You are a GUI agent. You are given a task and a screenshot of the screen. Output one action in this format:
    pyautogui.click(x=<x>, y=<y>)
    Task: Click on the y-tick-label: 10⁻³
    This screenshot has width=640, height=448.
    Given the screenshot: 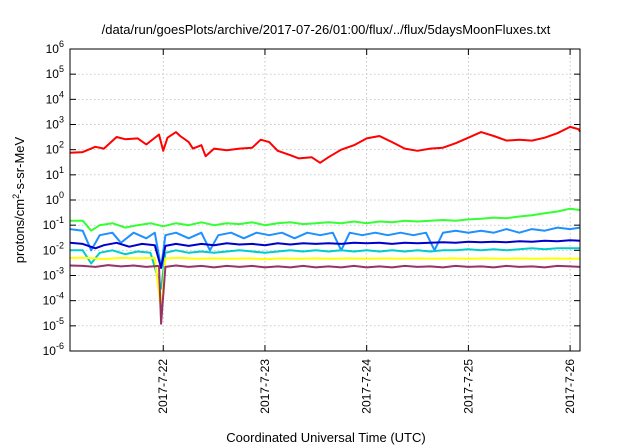 What is the action you would take?
    pyautogui.click(x=53, y=274)
    